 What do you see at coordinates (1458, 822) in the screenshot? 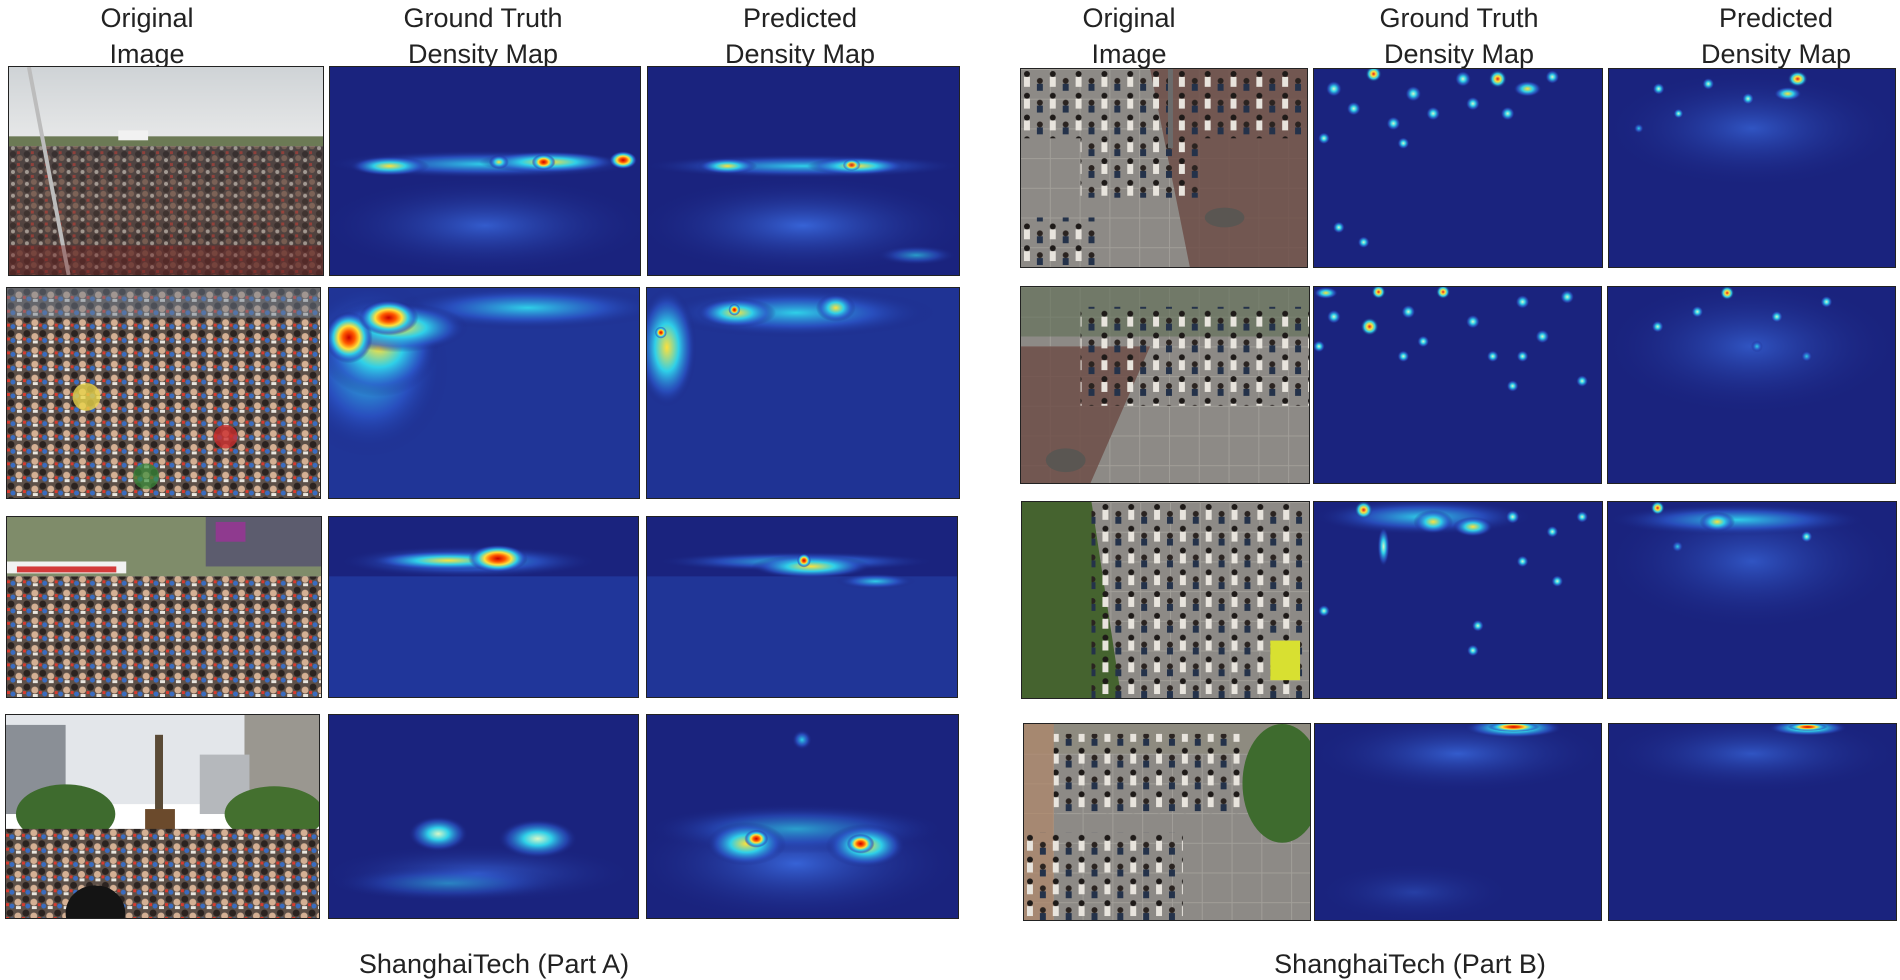
I see `gt-density-map-b4` at bounding box center [1458, 822].